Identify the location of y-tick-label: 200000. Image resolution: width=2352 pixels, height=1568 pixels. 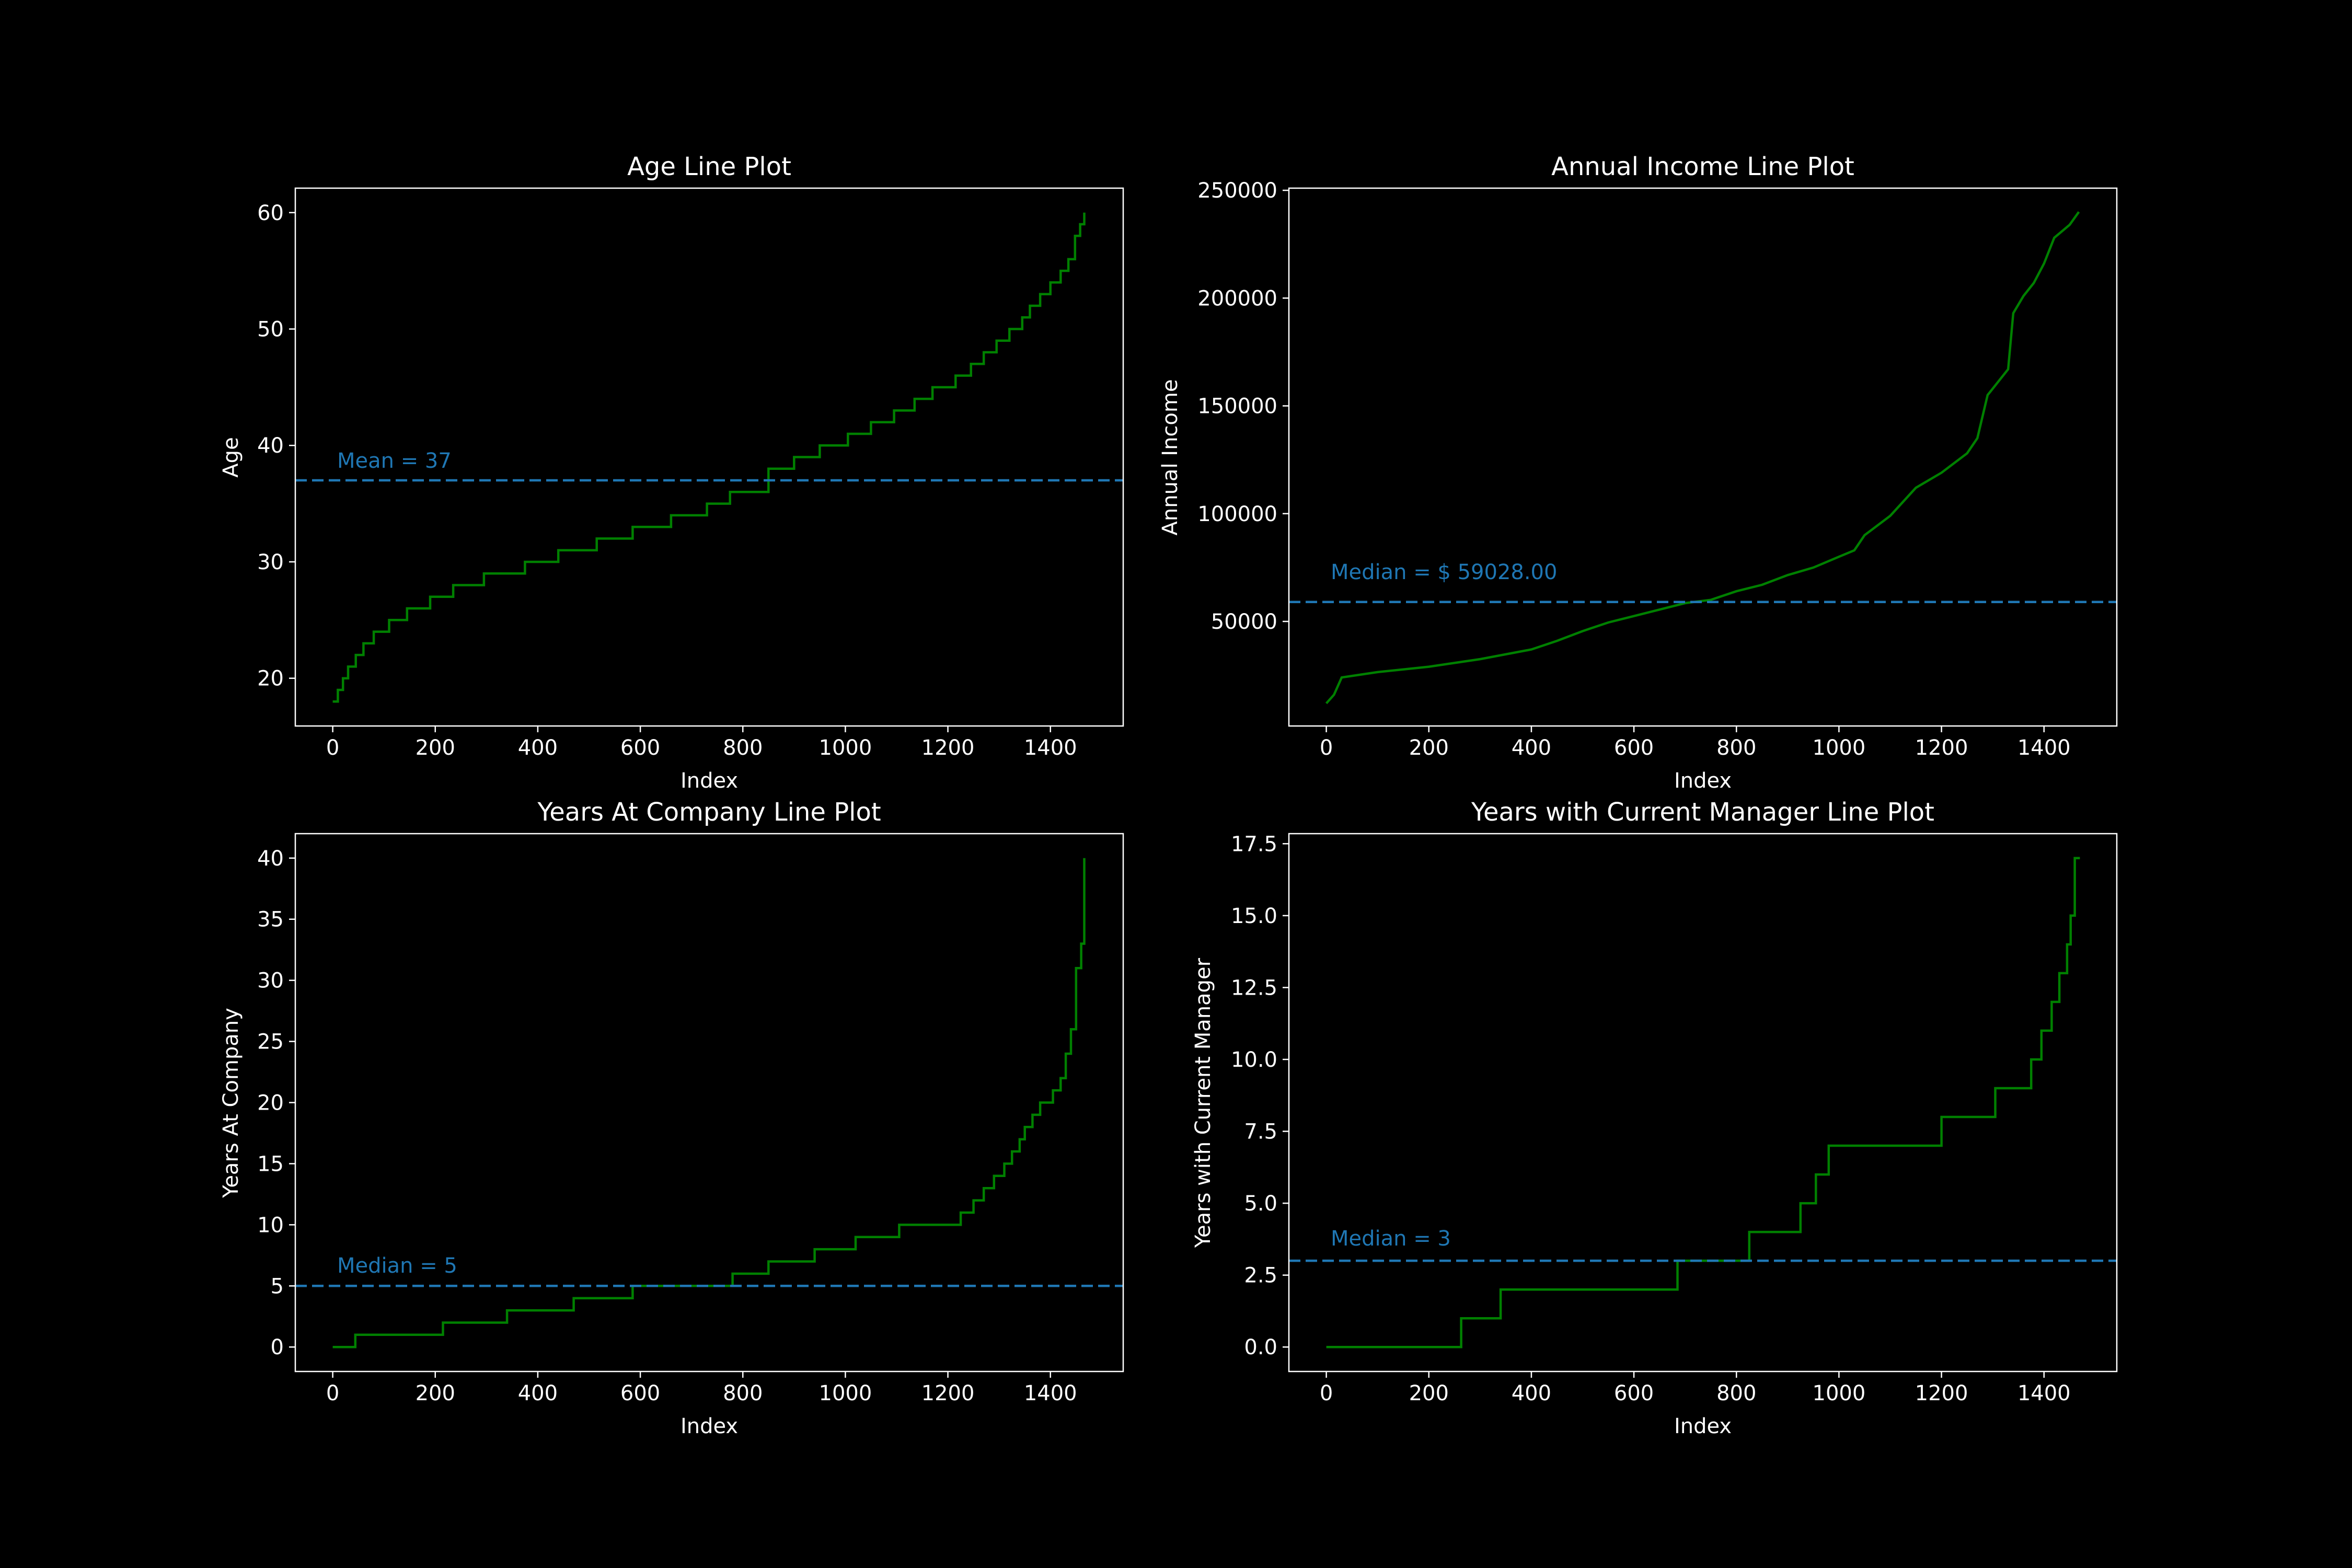
(1237, 298).